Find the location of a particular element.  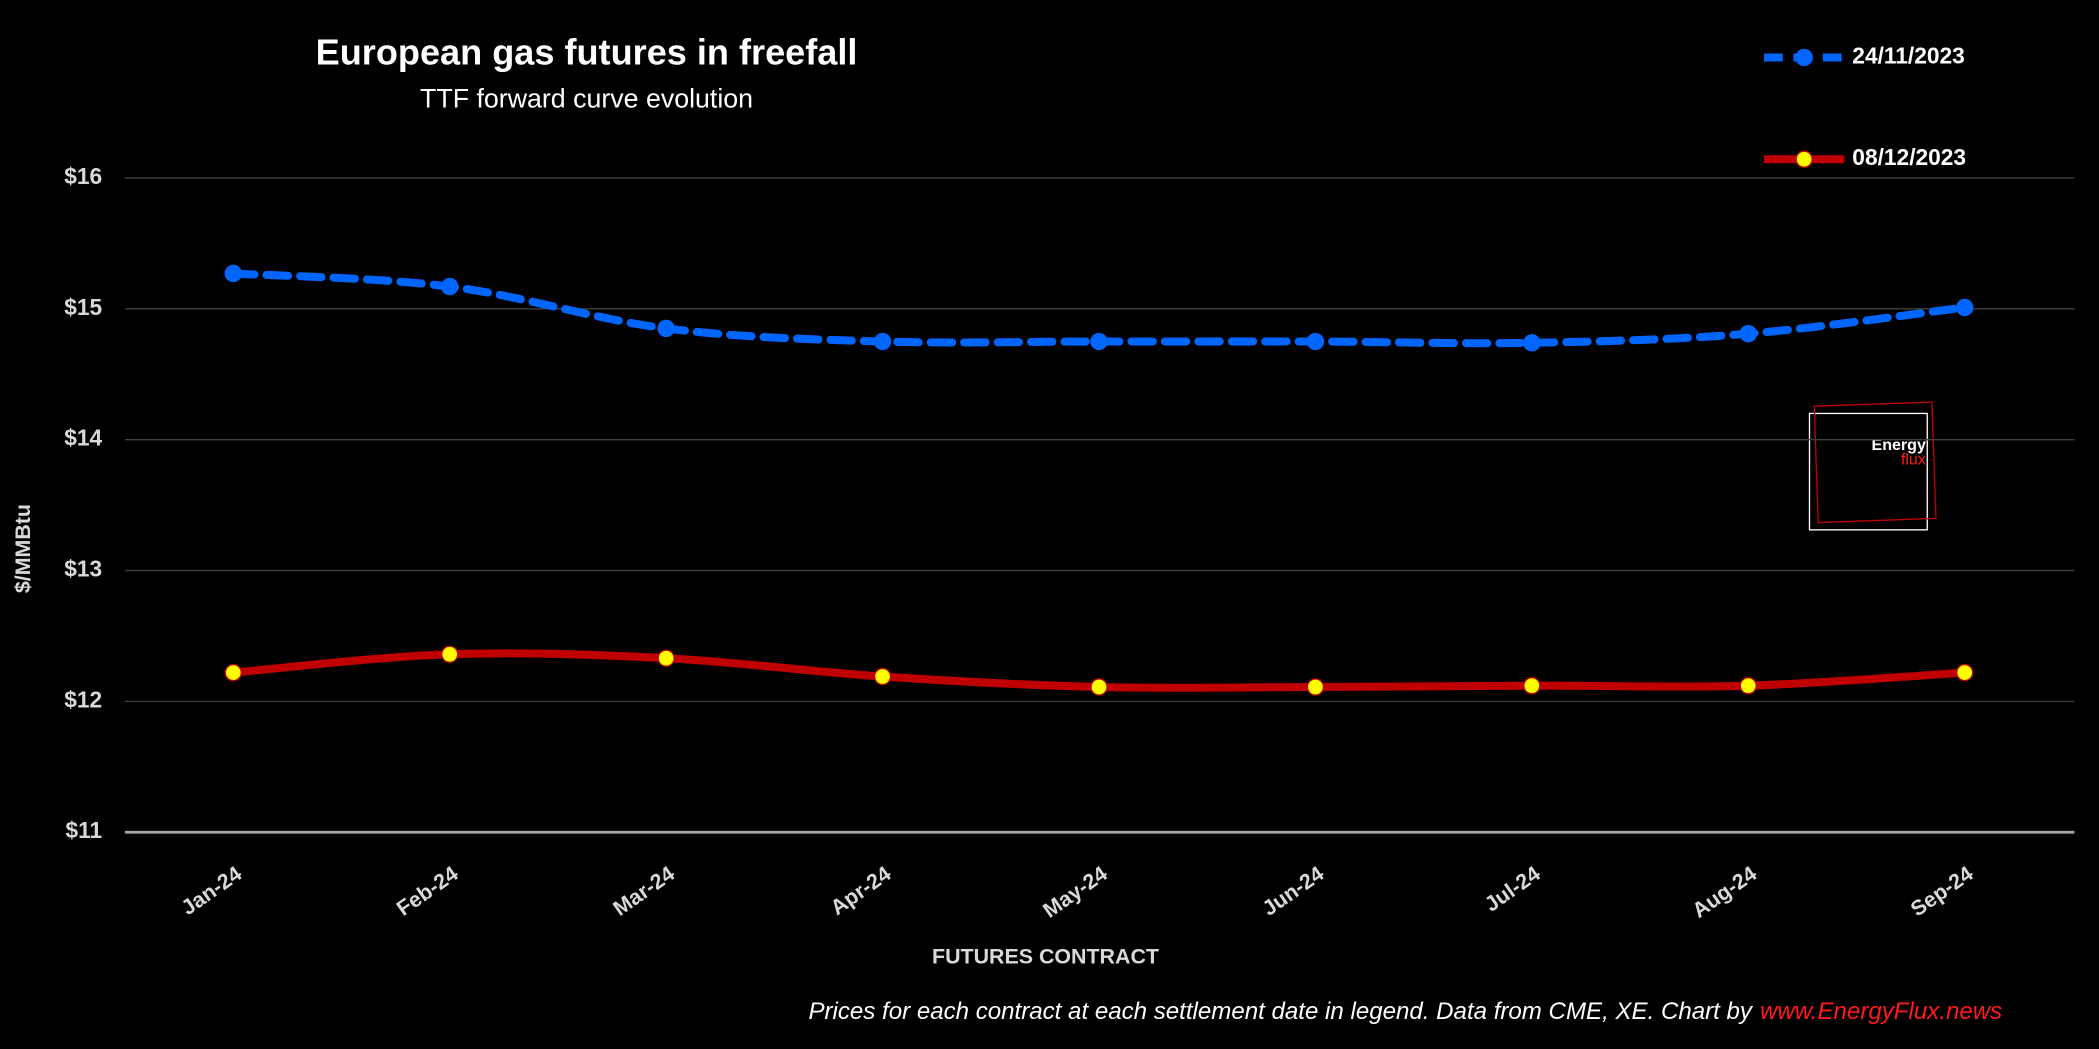

legend-label: 24/11/2023 is located at coordinates (1908, 56).